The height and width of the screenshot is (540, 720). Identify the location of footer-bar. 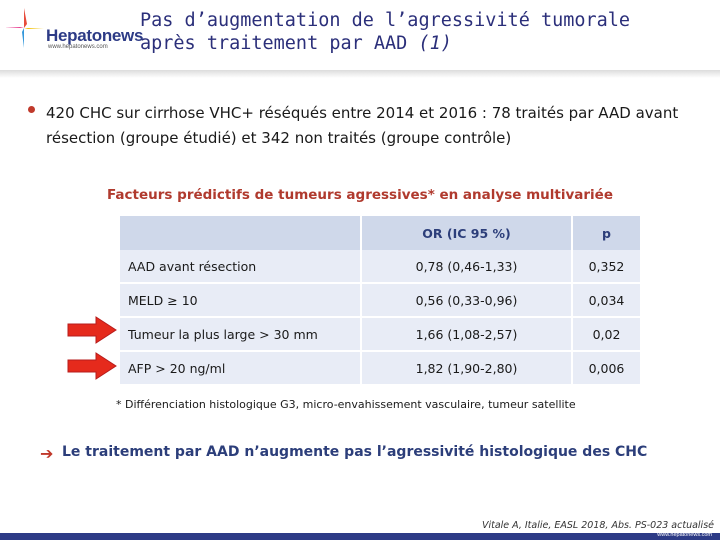
(360, 536).